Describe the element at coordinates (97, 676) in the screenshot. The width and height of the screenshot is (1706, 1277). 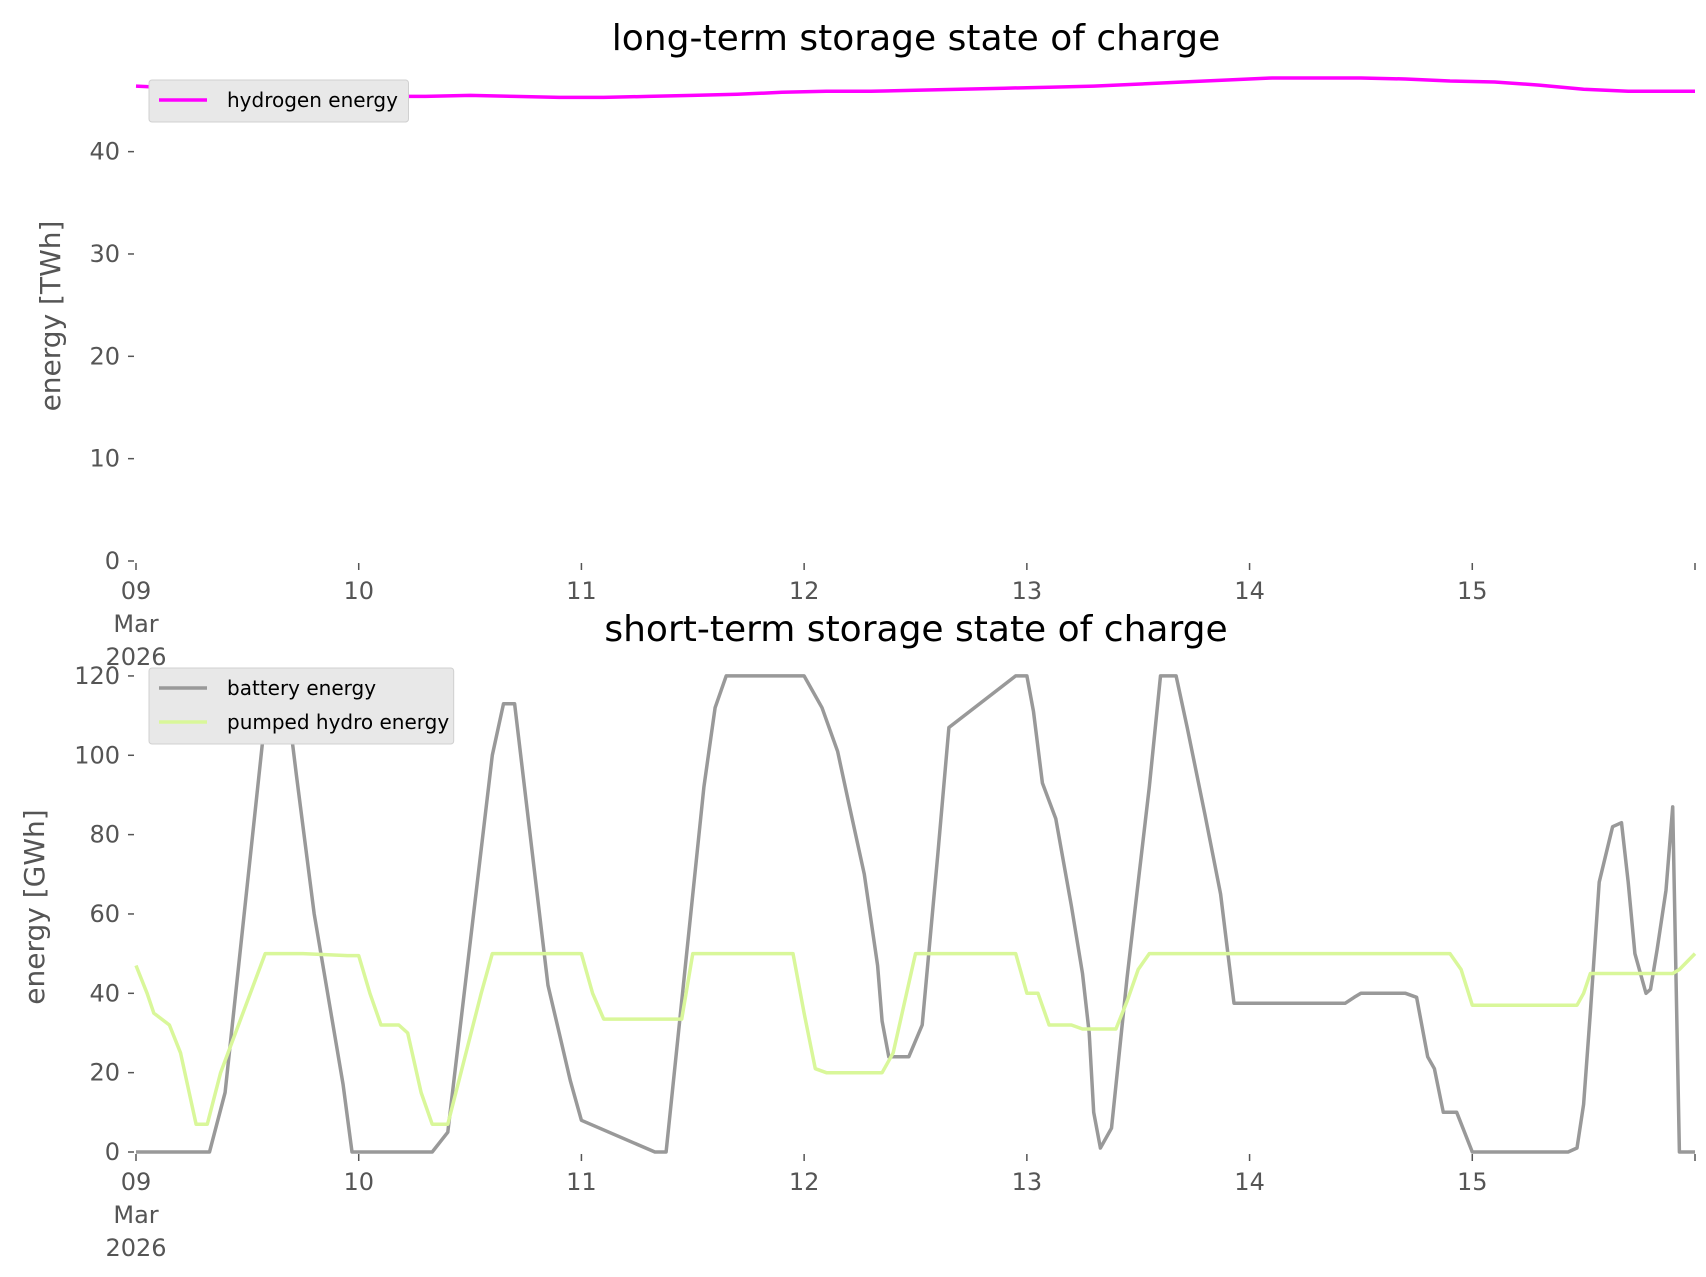
I see `y-tick-label: 120` at that location.